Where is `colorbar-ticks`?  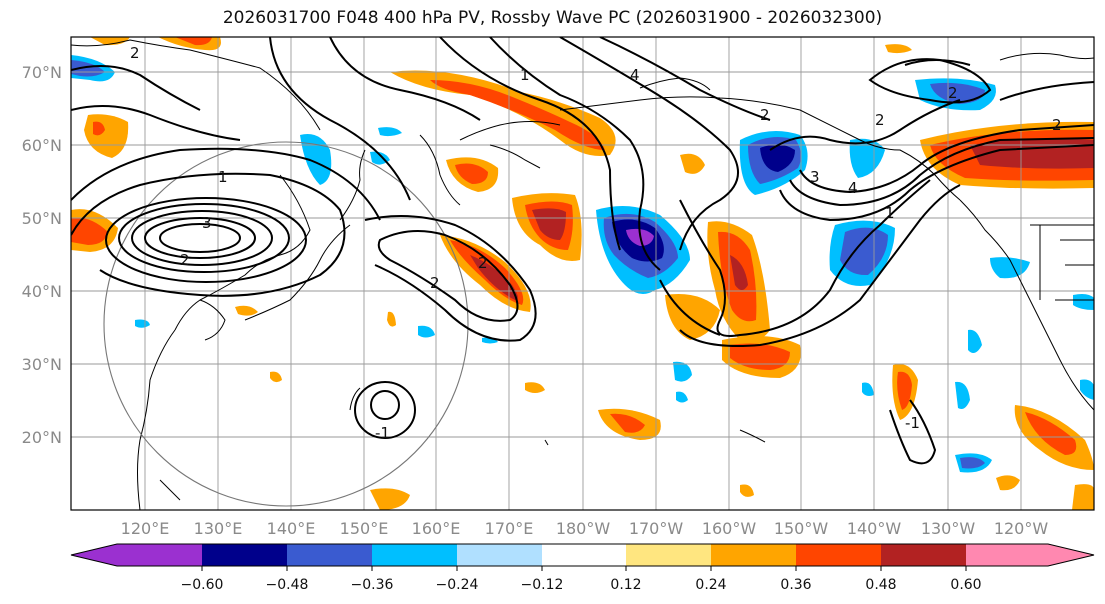
colorbar-ticks is located at coordinates (584, 568).